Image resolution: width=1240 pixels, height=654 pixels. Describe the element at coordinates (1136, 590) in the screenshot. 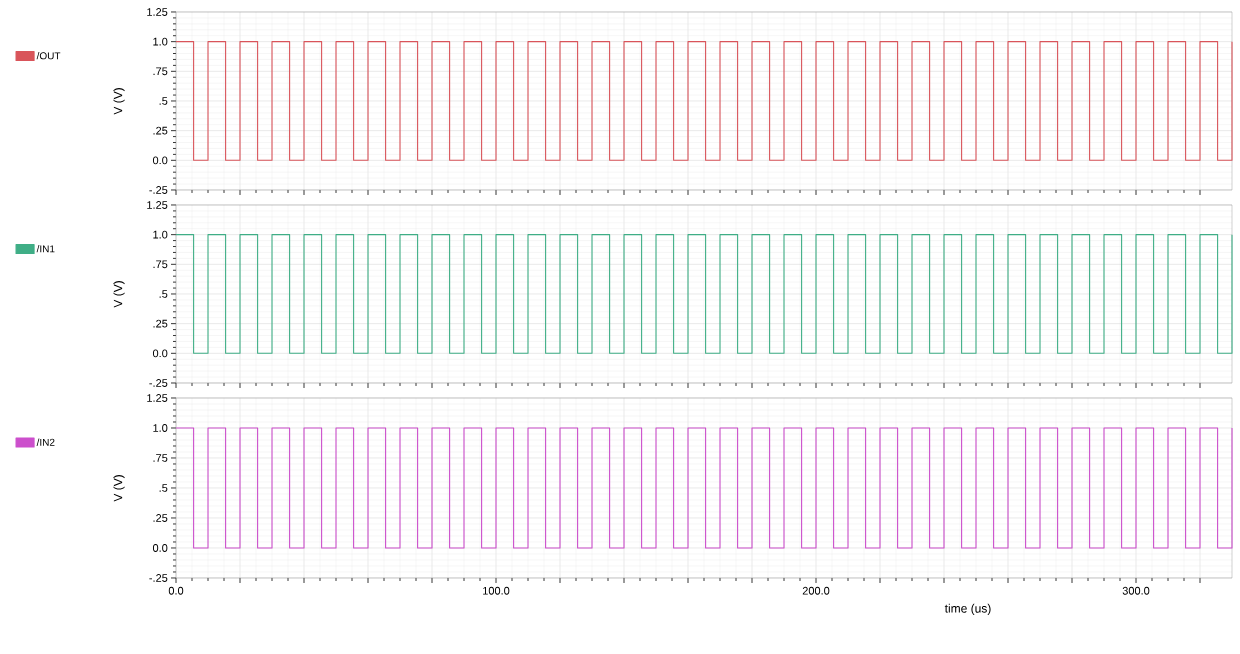

I see `x-tick-label: 300.0` at that location.